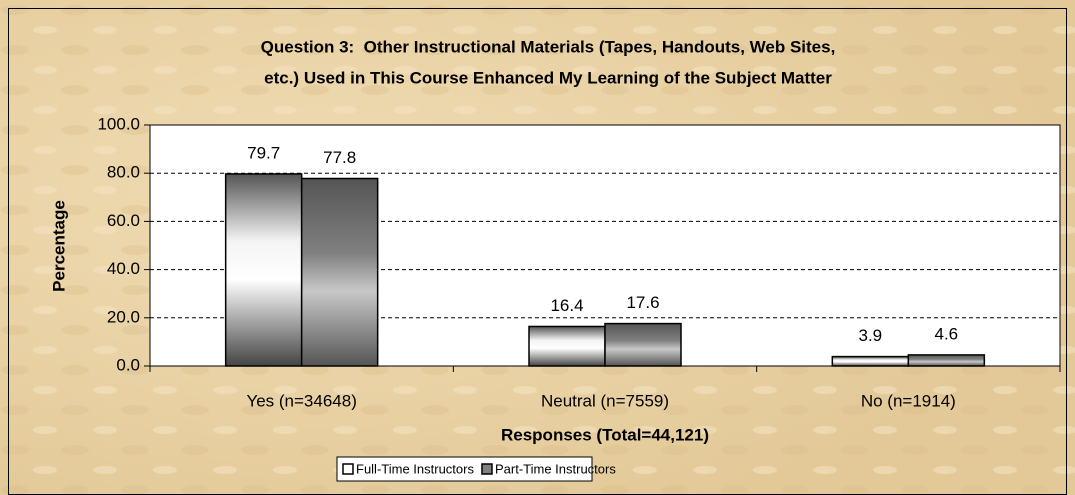 The width and height of the screenshot is (1075, 495). What do you see at coordinates (339, 157) in the screenshot?
I see `data-label: 77.8` at bounding box center [339, 157].